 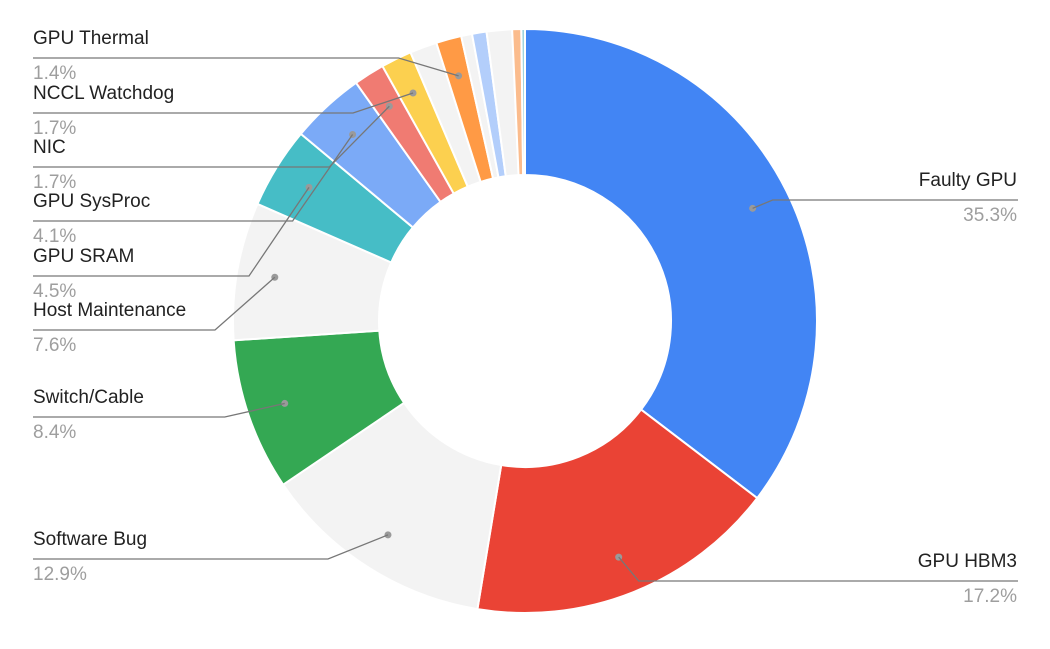 What do you see at coordinates (60, 574) in the screenshot?
I see `value-software-bug: 12.9%` at bounding box center [60, 574].